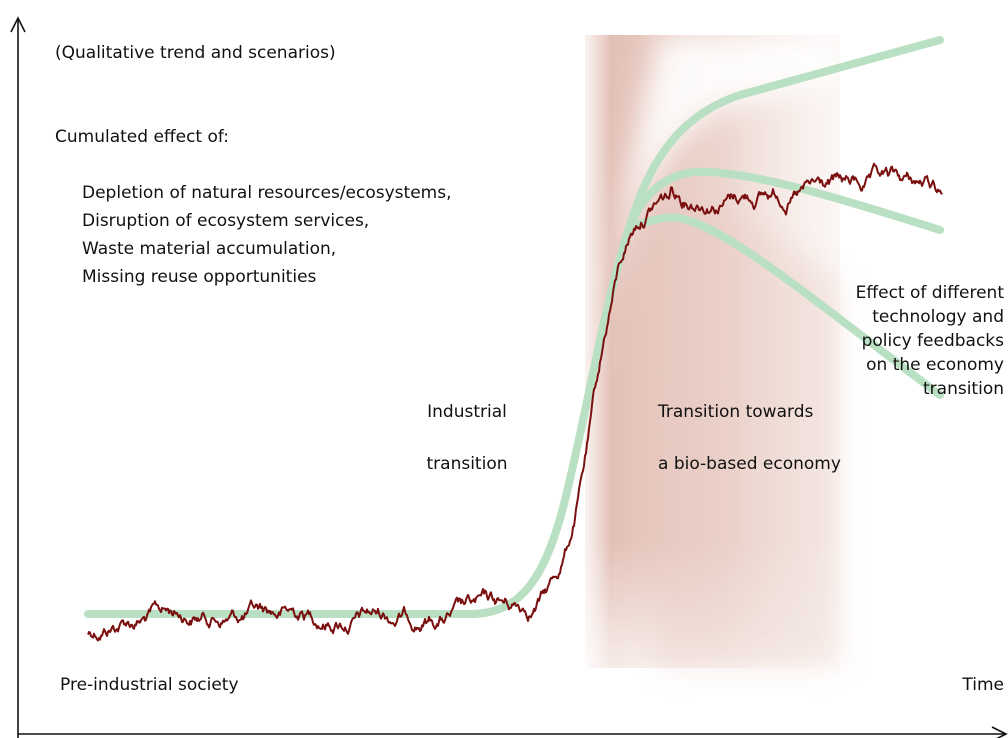 Image resolution: width=1008 pixels, height=738 pixels. Describe the element at coordinates (938, 317) in the screenshot. I see `feedback-label: technology and` at that location.